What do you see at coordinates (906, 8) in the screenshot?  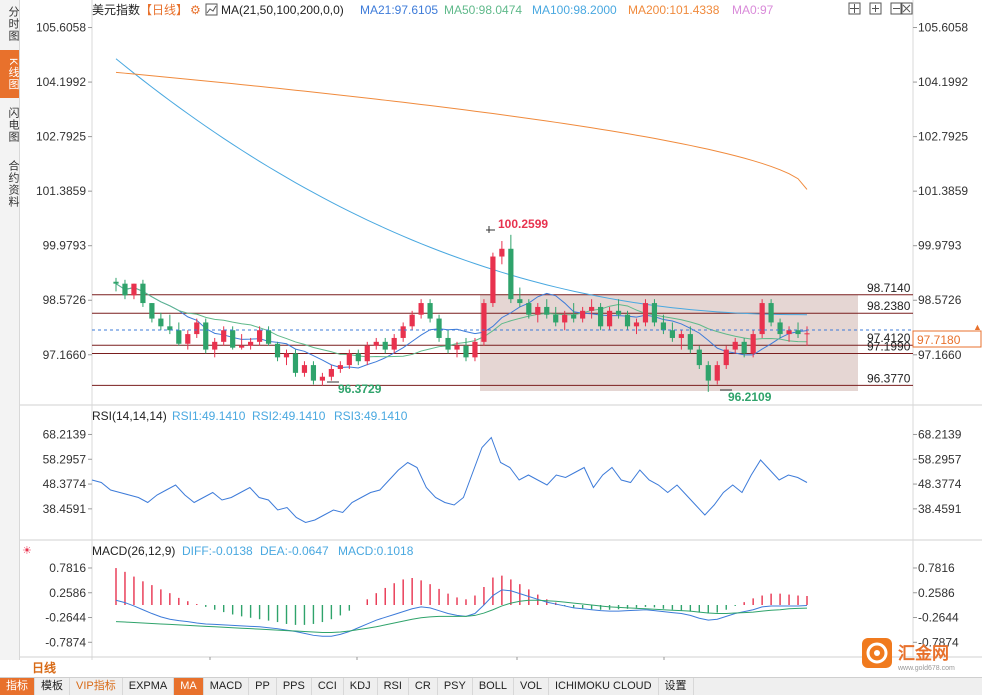 I see `close-panel-icon` at bounding box center [906, 8].